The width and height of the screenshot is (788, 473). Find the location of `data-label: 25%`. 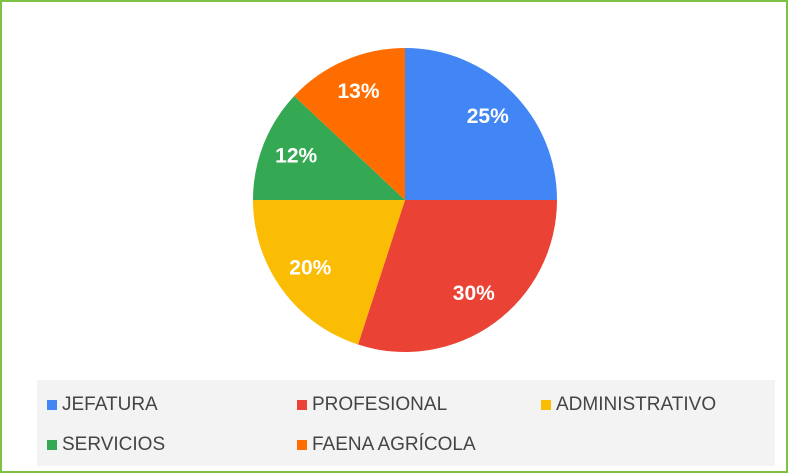

data-label: 25% is located at coordinates (488, 116).